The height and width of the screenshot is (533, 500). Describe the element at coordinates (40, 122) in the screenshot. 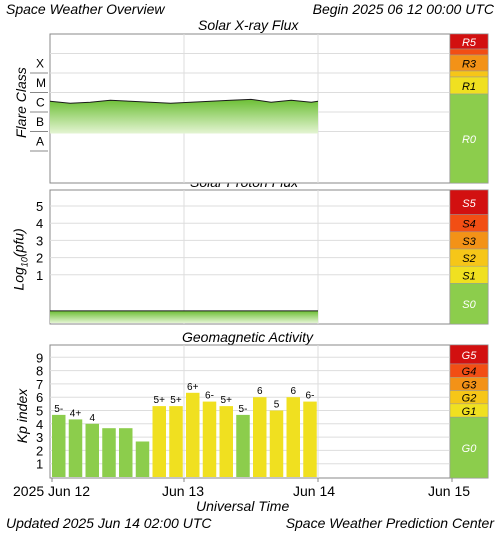

I see `xray-class-label-B: B` at that location.